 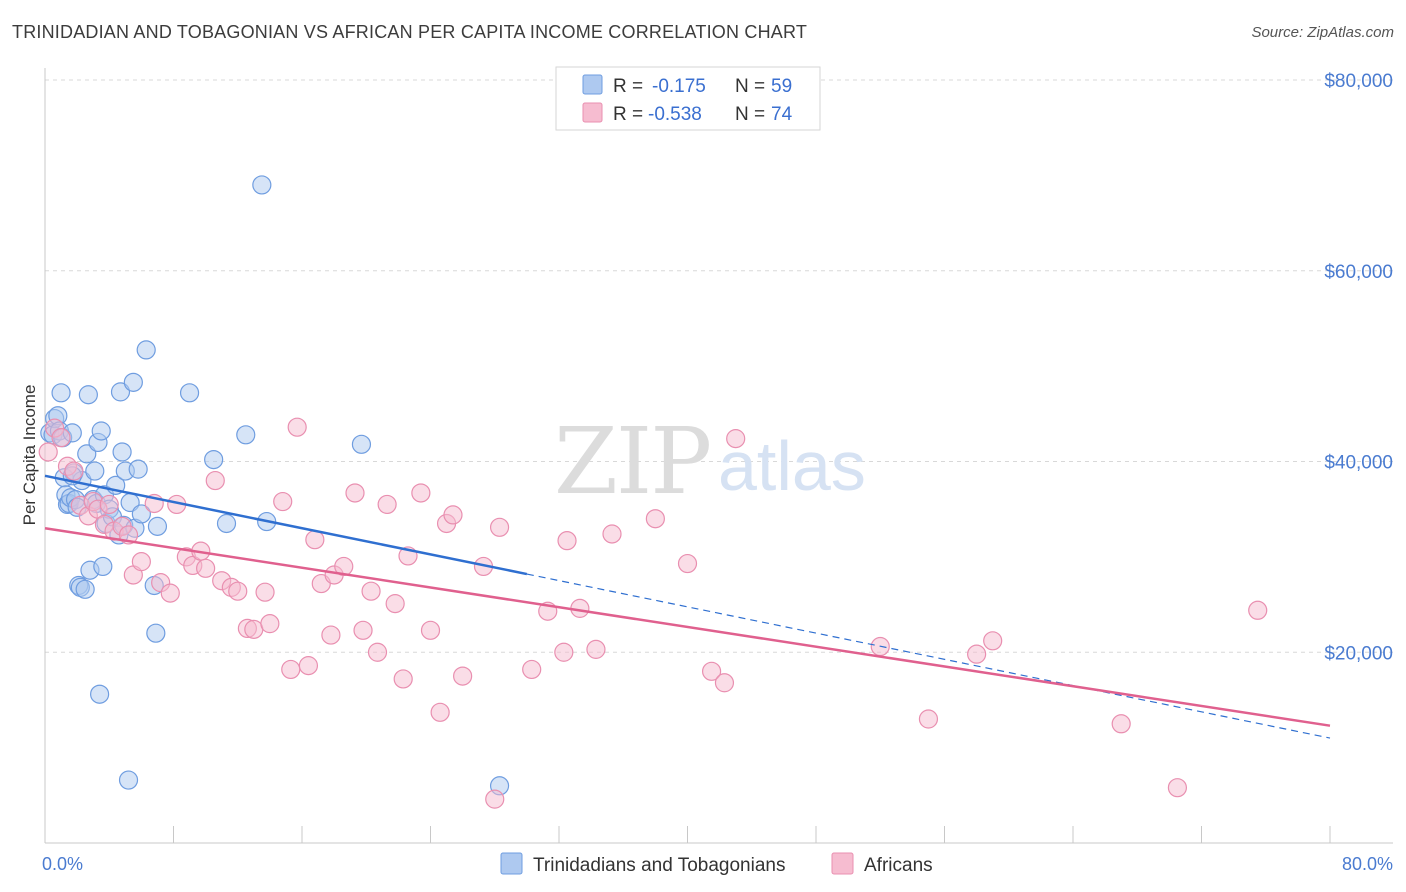 What do you see at coordinates (679, 86) in the screenshot?
I see `legend-r-value-1: -0.175` at bounding box center [679, 86].